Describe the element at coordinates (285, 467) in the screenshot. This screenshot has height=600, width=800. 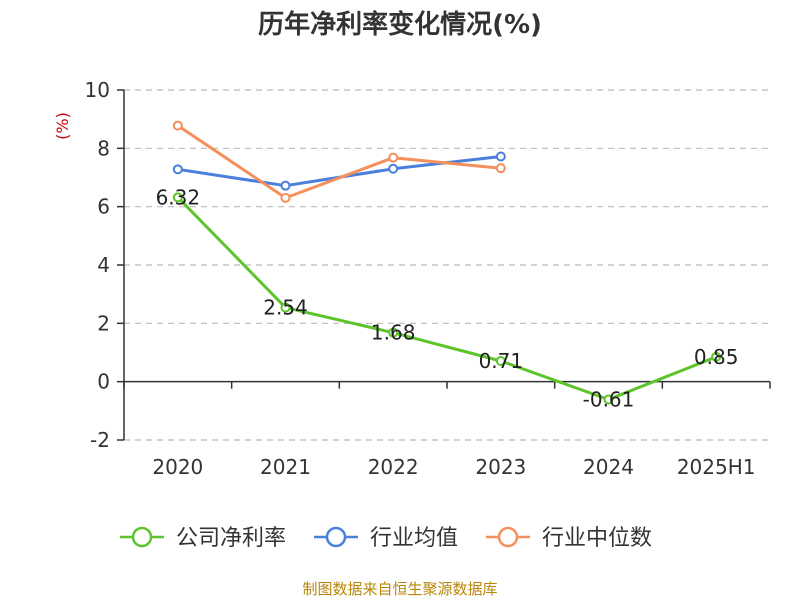
I see `x-tick-label: 2021` at that location.